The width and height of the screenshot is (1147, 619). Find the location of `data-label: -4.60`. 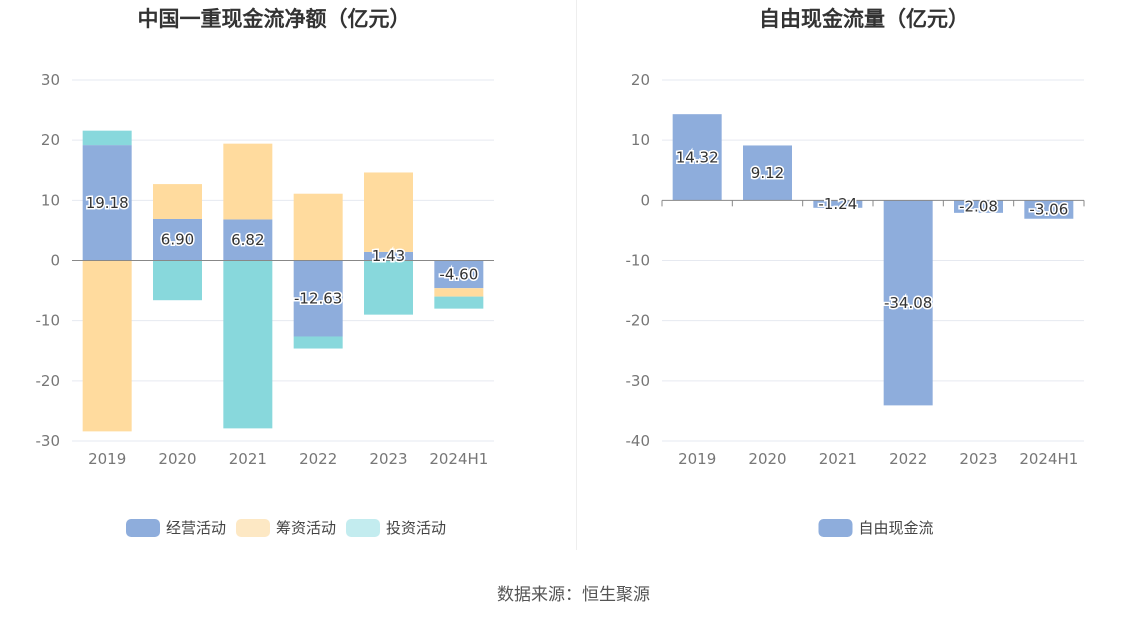

data-label: -4.60 is located at coordinates (458, 274).